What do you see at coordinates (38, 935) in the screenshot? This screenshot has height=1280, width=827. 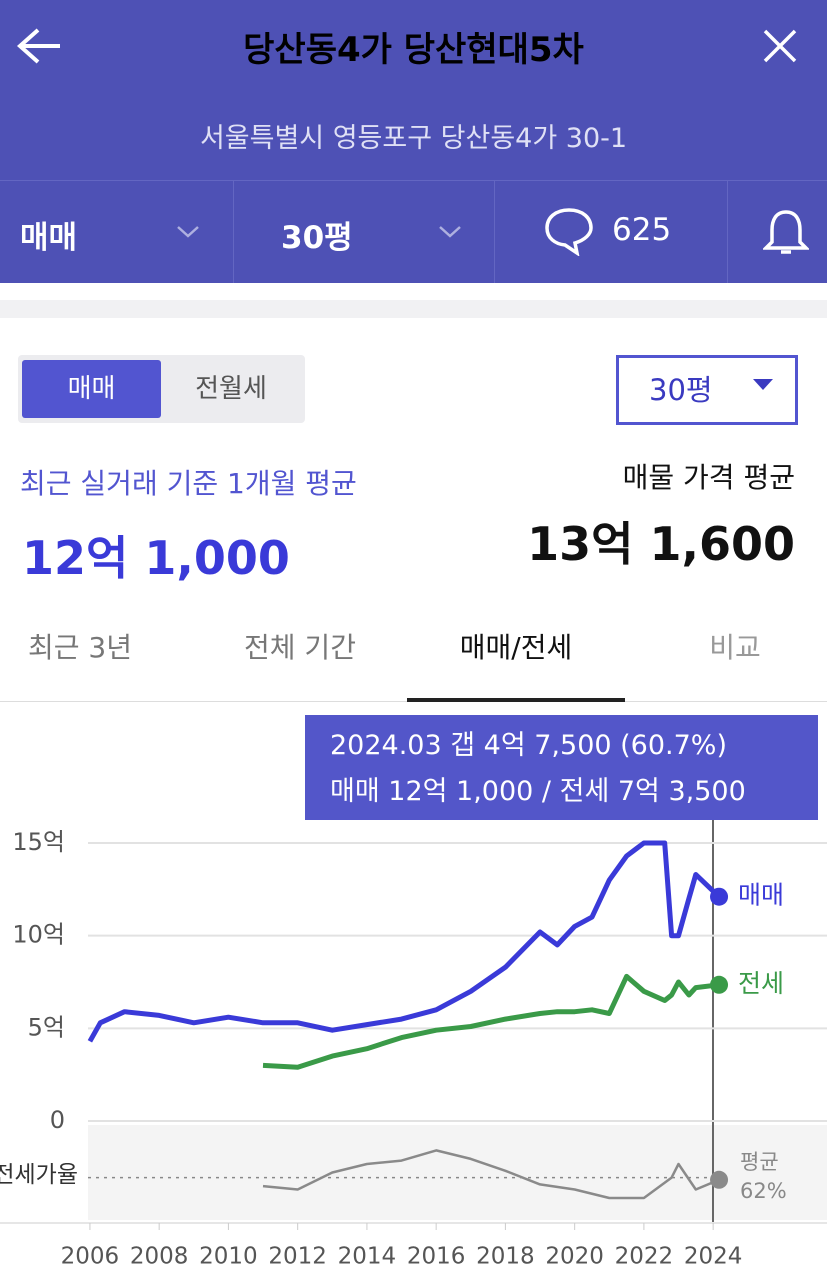 I see `y-tick-label: 10억` at bounding box center [38, 935].